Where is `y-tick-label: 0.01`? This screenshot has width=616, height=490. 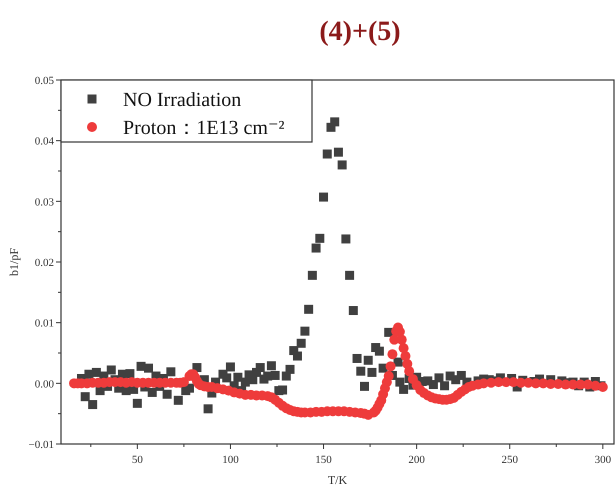
y-tick-label: 0.01 is located at coordinates (44, 324).